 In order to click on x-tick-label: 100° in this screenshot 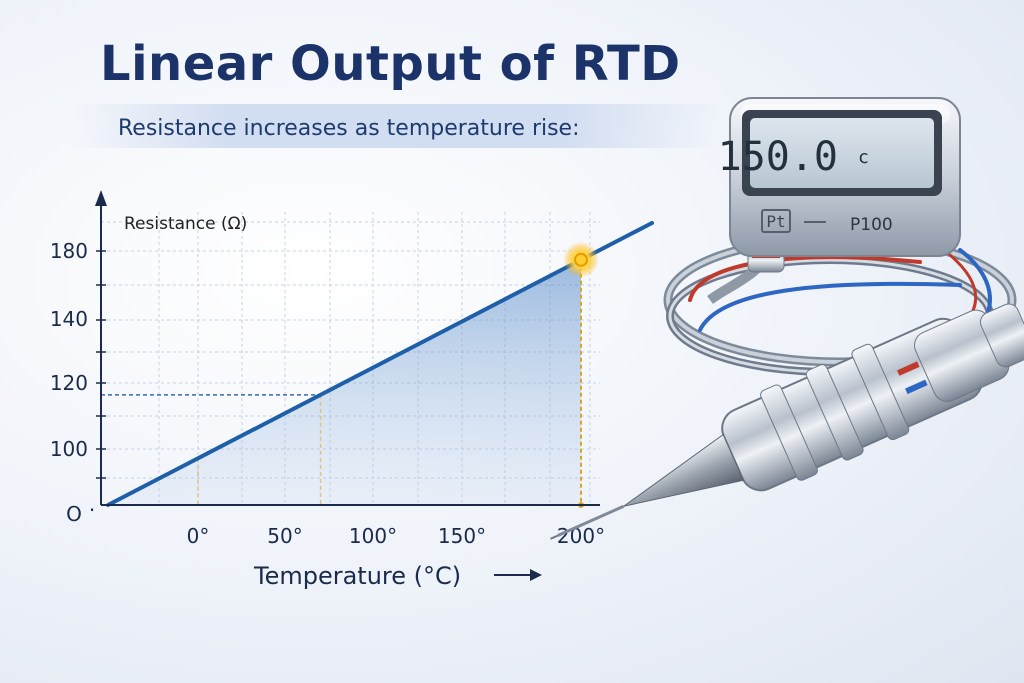, I will do `click(373, 536)`.